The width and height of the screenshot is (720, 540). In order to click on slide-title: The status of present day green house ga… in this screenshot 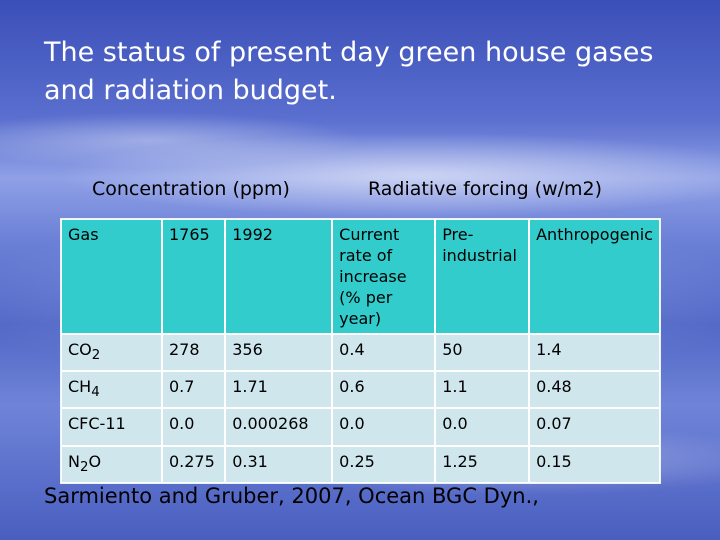, I will do `click(349, 71)`.